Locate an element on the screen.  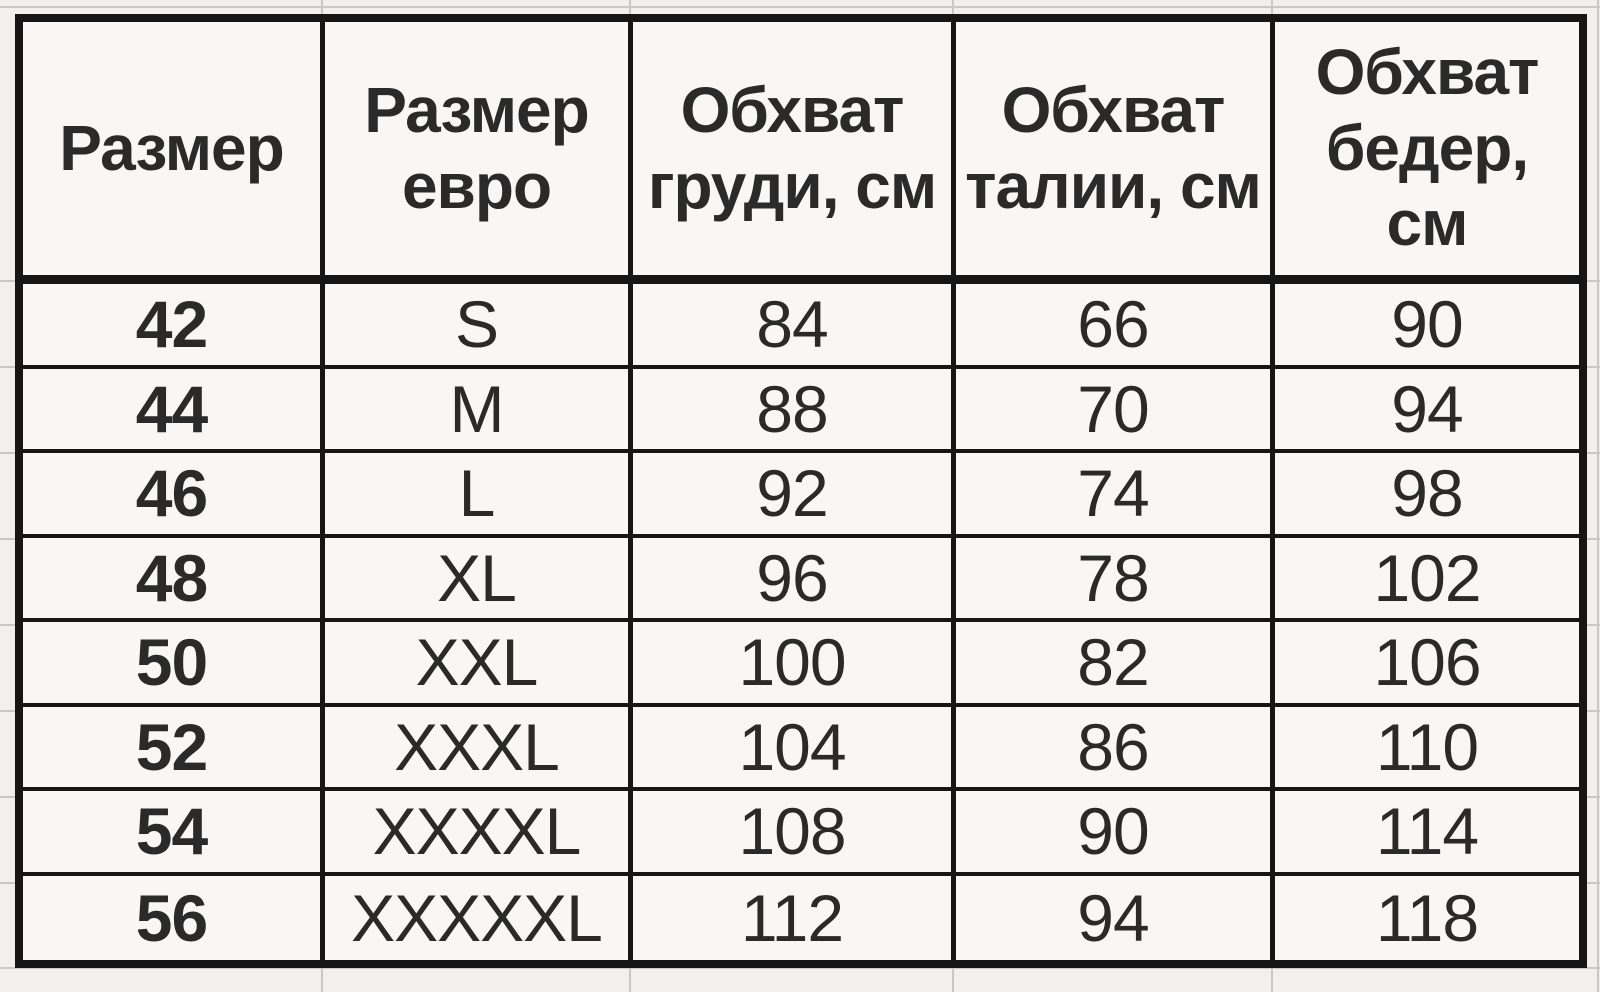
column-header-size: Размер is located at coordinates (174, 153).